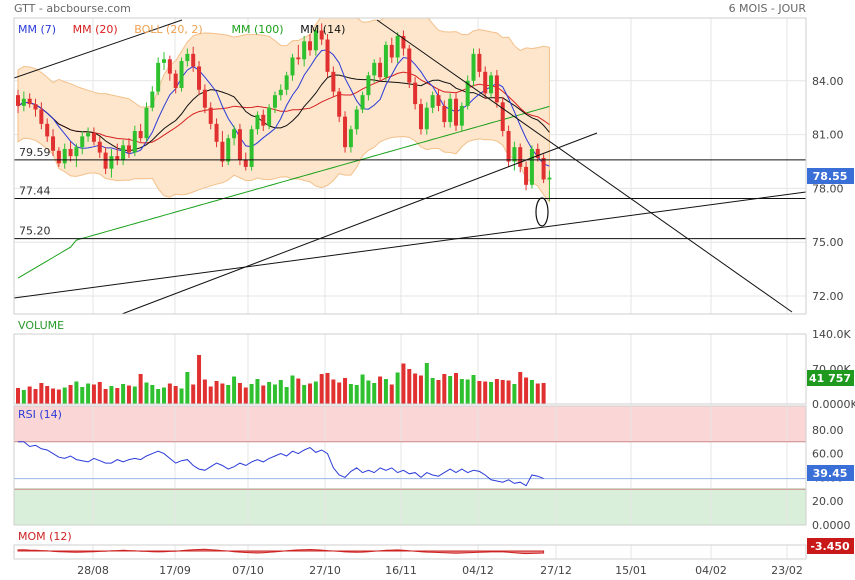  What do you see at coordinates (41, 325) in the screenshot?
I see `volume-title: VOLUME` at bounding box center [41, 325].